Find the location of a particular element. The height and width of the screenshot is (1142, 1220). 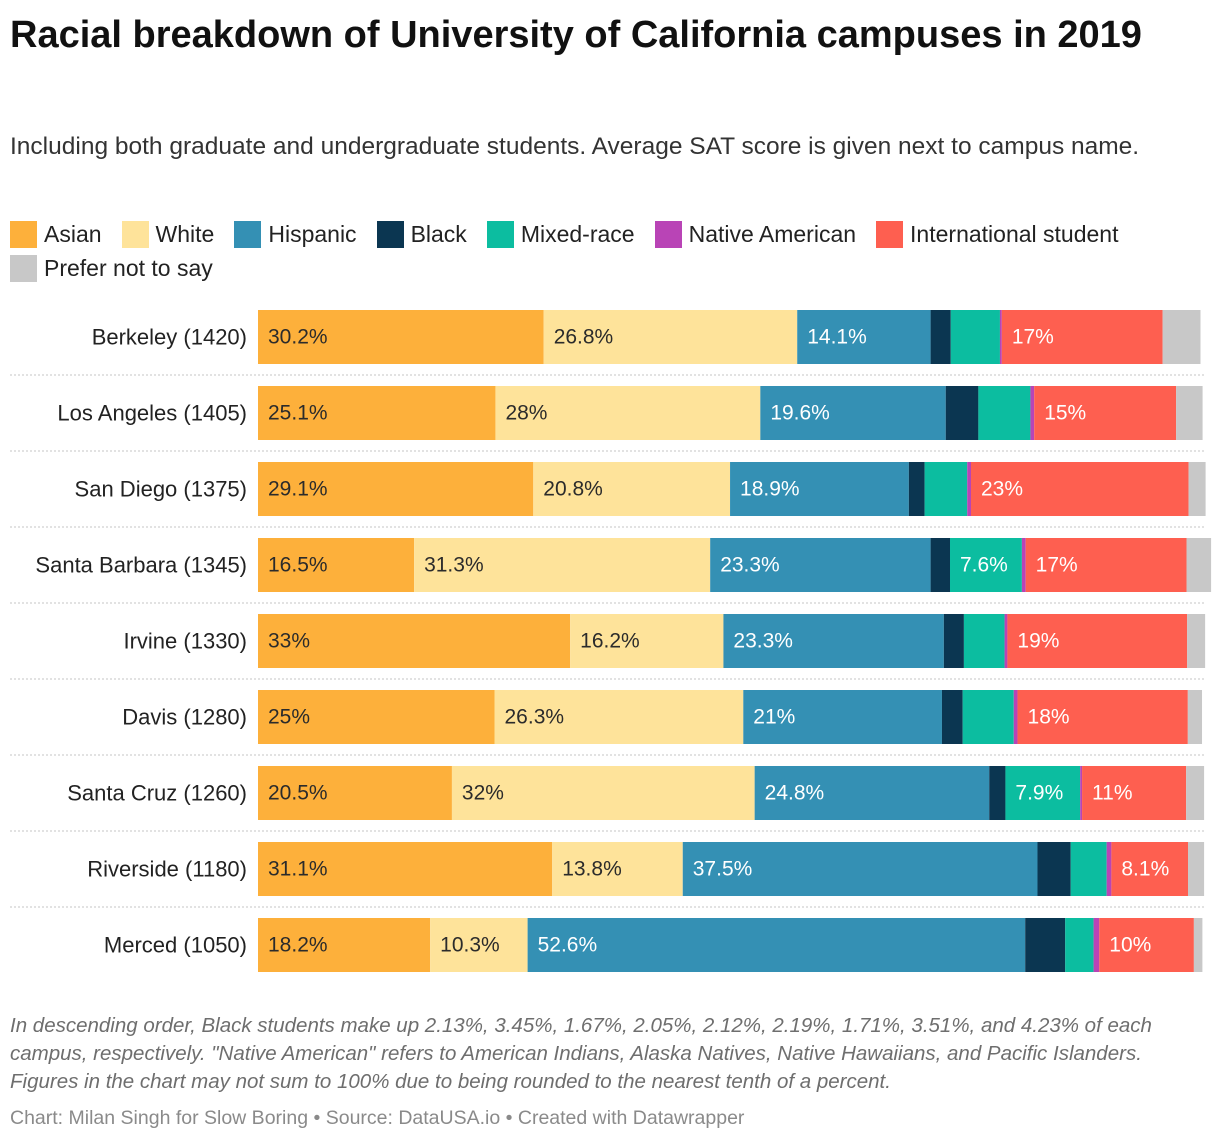

data-label: 16.5% is located at coordinates (298, 565).